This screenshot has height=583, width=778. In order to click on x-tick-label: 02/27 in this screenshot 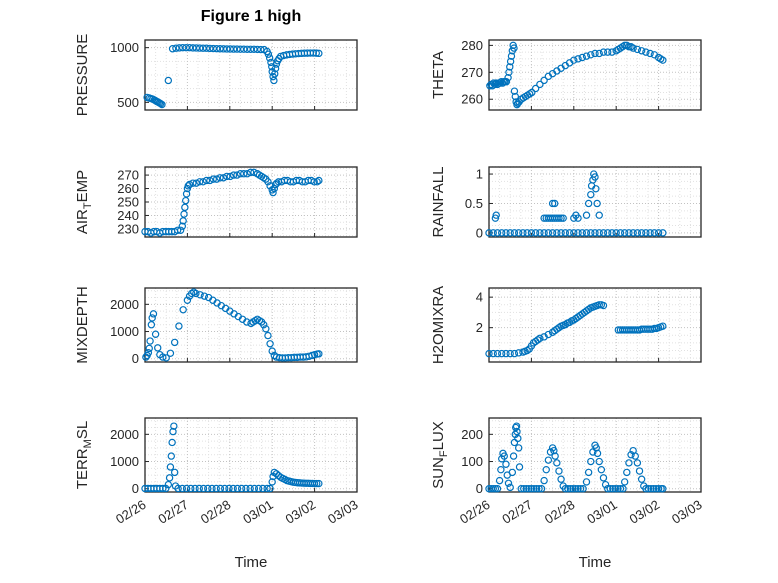, I will do `click(173, 512)`.